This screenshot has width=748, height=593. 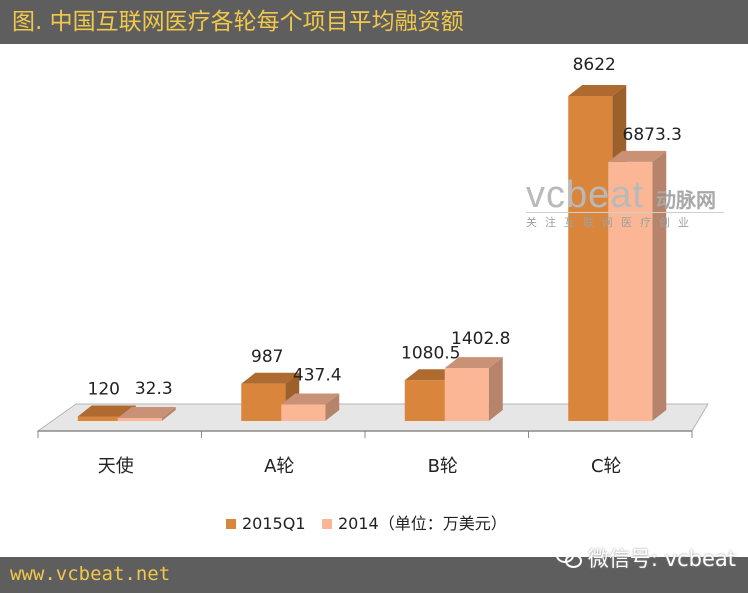 I want to click on page-title: 图. 中国互联网医疗各轮每个项目平均融资额, so click(x=374, y=22).